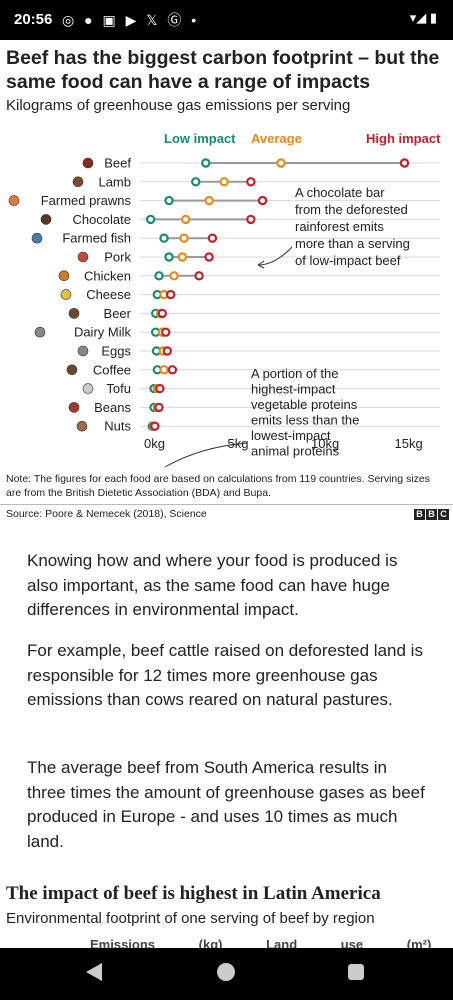 The width and height of the screenshot is (453, 1000). What do you see at coordinates (294, 373) in the screenshot?
I see `annotation-text: A portion of the` at bounding box center [294, 373].